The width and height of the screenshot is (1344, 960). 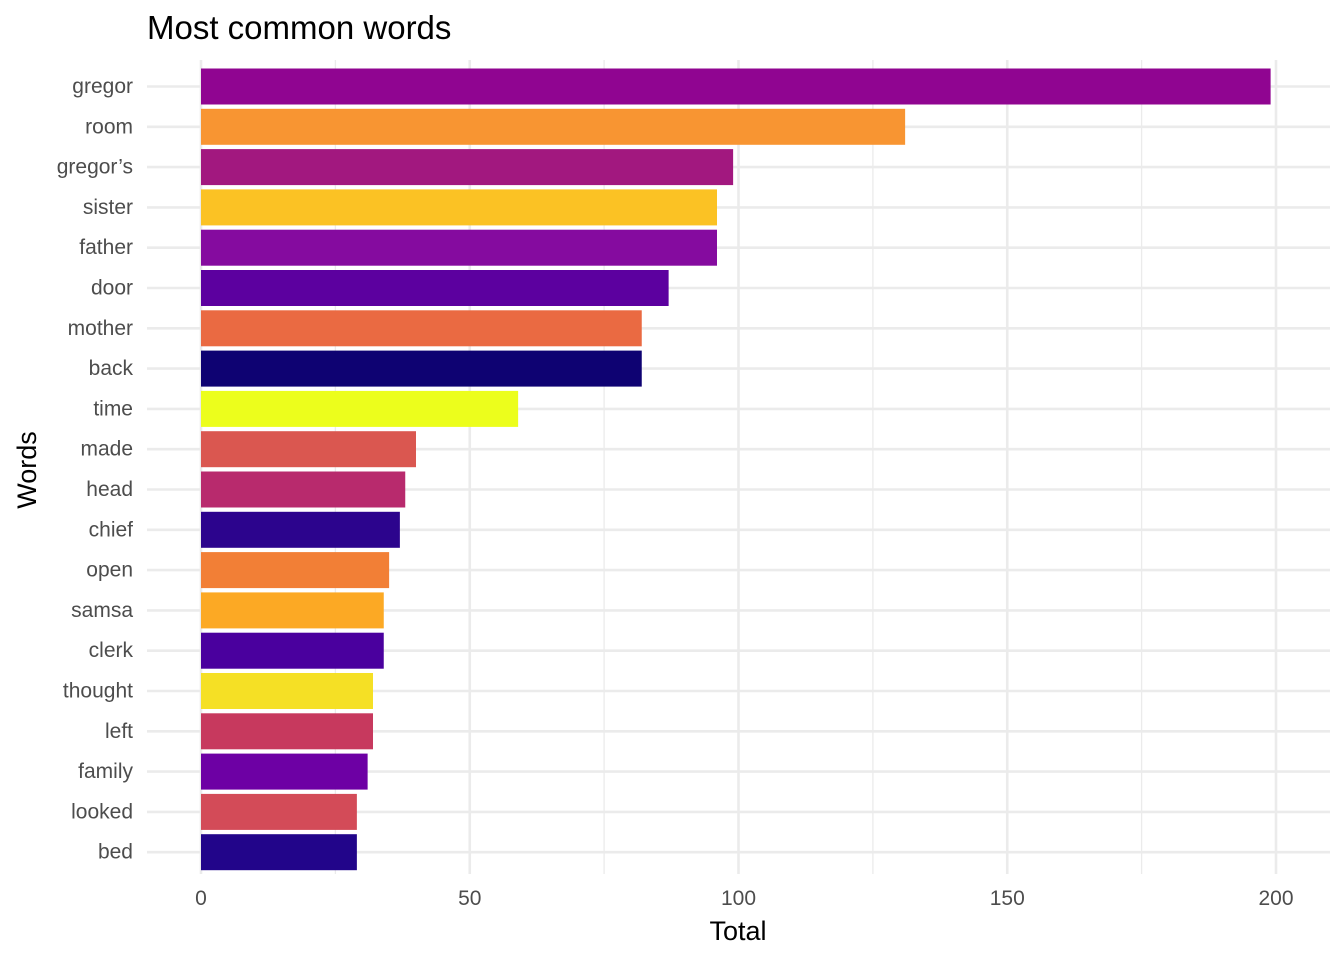 I want to click on y-tick-label: open, so click(x=109, y=570).